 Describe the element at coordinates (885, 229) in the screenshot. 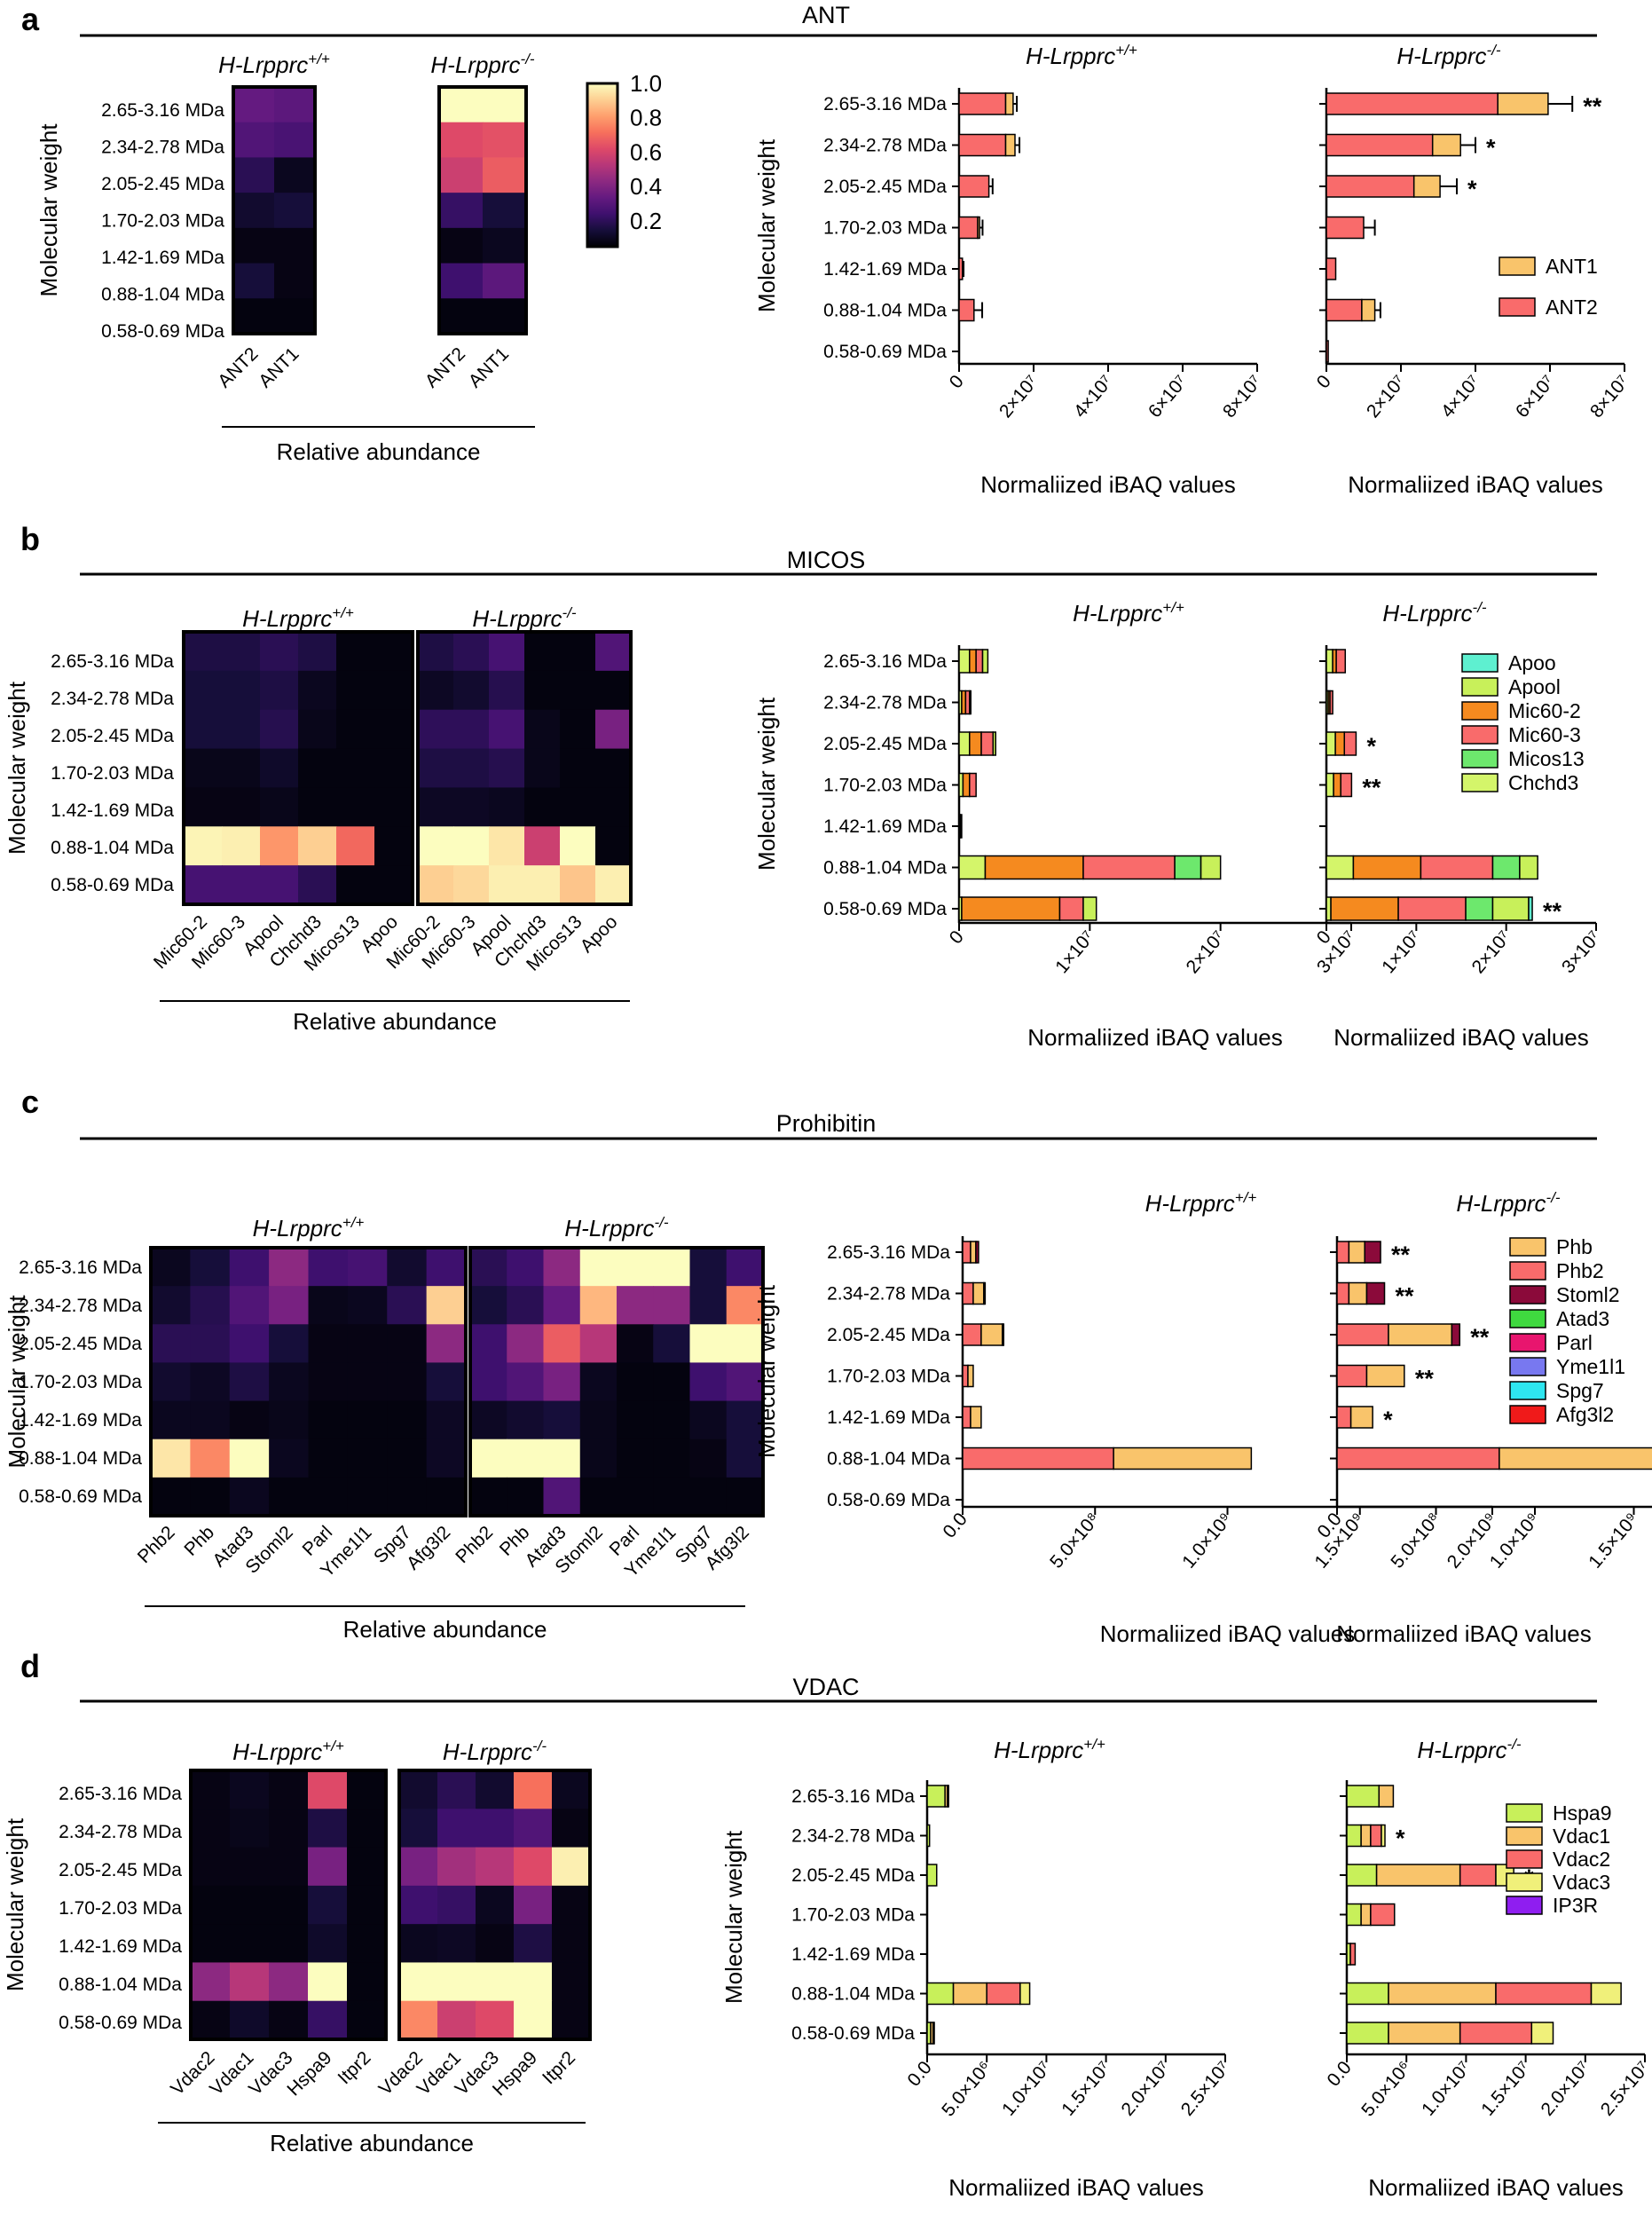

I see `y-tick-label: 1.70-2.03 MDa` at that location.